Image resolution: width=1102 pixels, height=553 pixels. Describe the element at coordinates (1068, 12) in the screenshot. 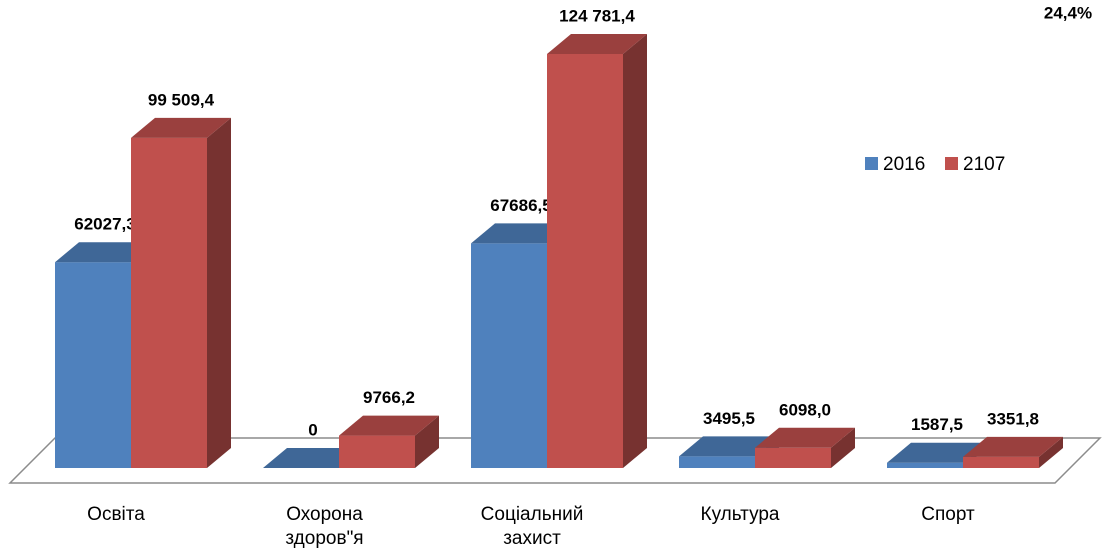

I see `annotation: 24,4%` at that location.